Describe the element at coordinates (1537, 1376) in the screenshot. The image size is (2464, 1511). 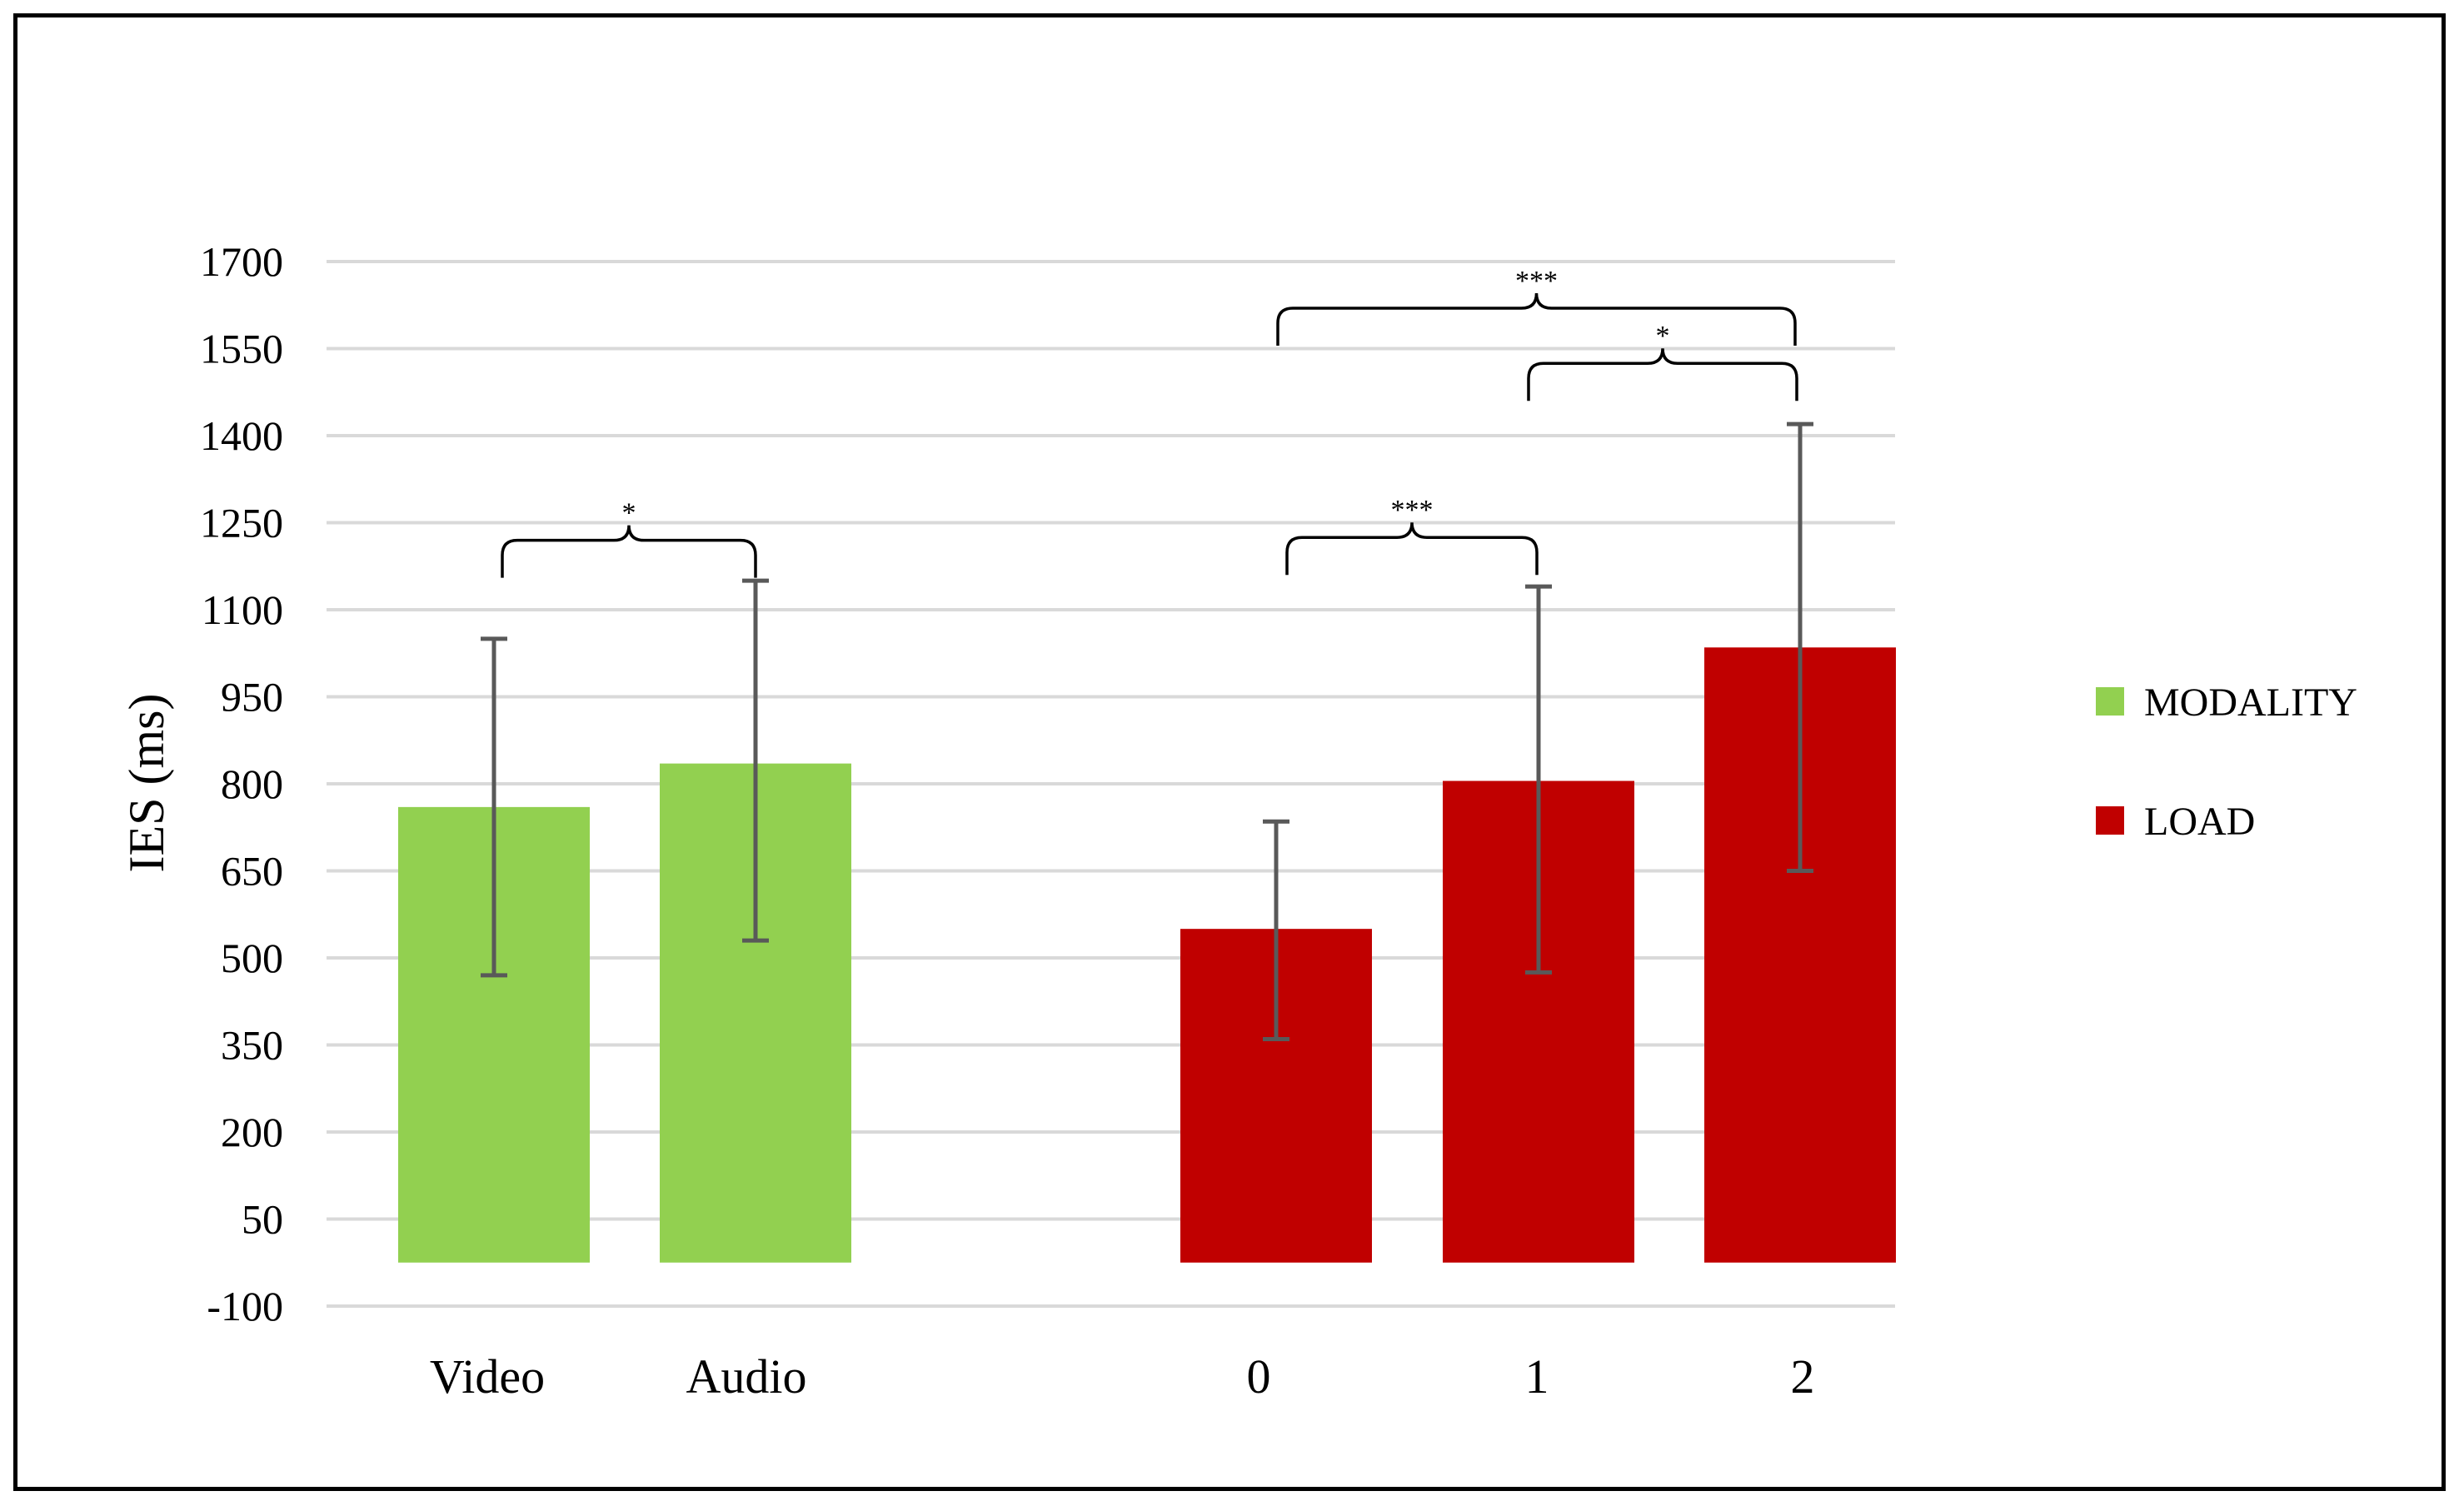
I see `x-category-label: 1` at that location.